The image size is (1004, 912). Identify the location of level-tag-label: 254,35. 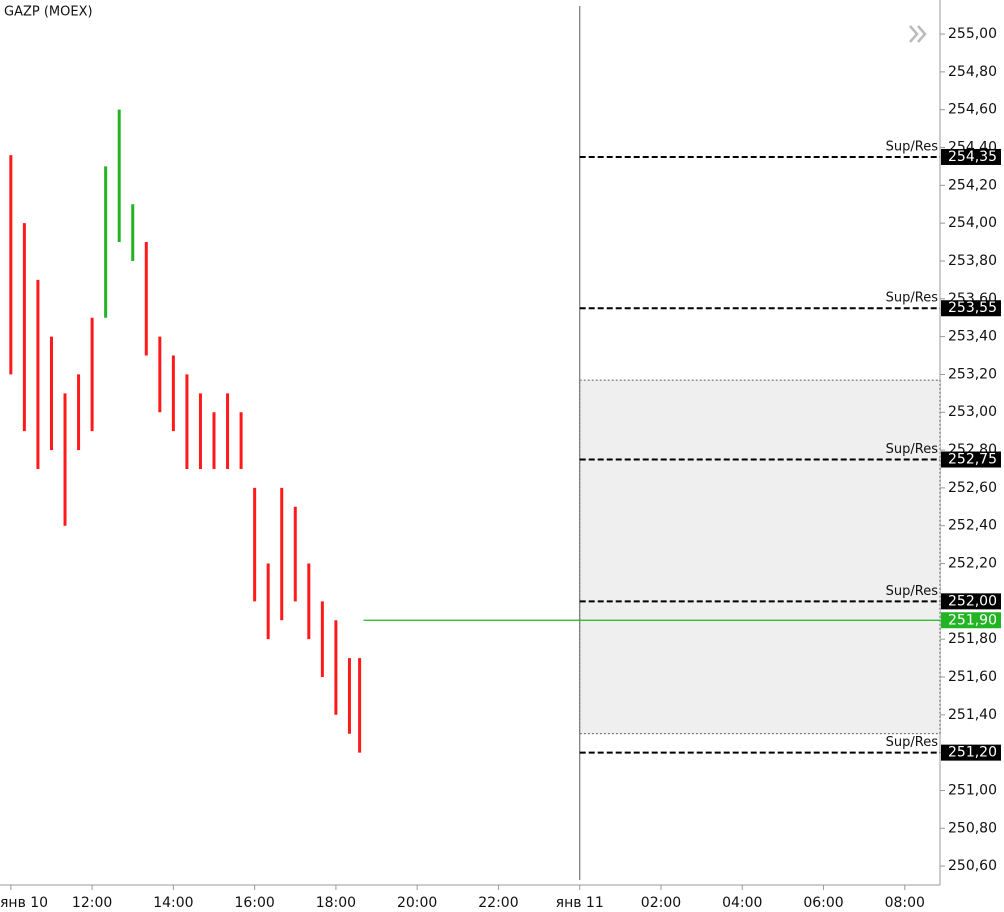
(972, 157).